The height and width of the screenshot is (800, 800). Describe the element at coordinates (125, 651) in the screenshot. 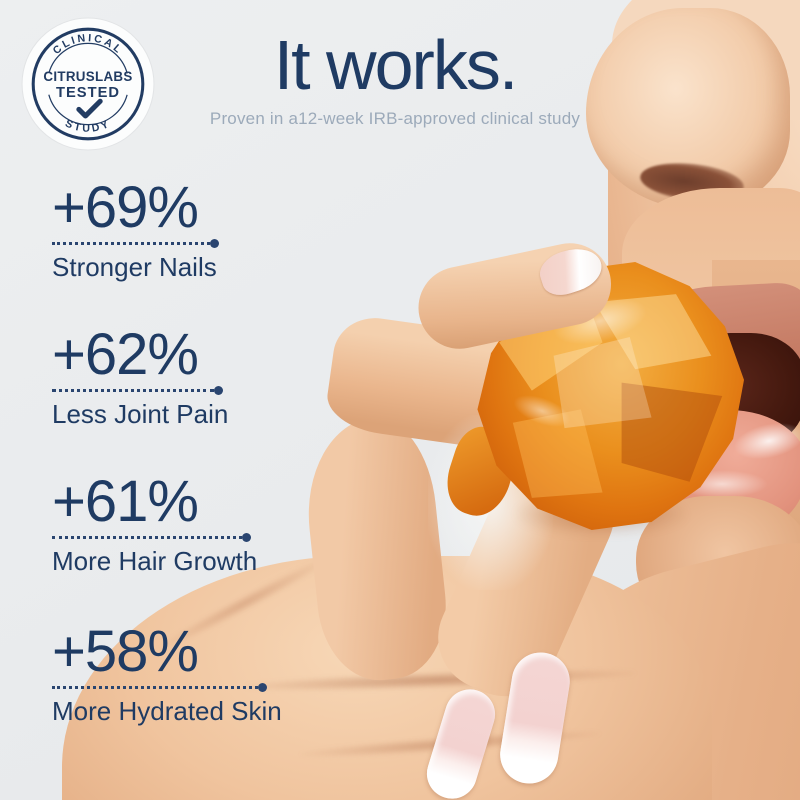

I see `stat-value: +58%` at that location.